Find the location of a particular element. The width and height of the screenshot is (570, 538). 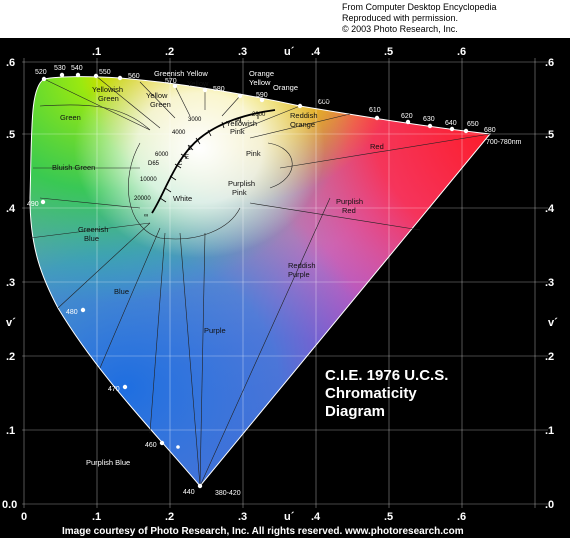

region-pink: Pink is located at coordinates (253, 153).